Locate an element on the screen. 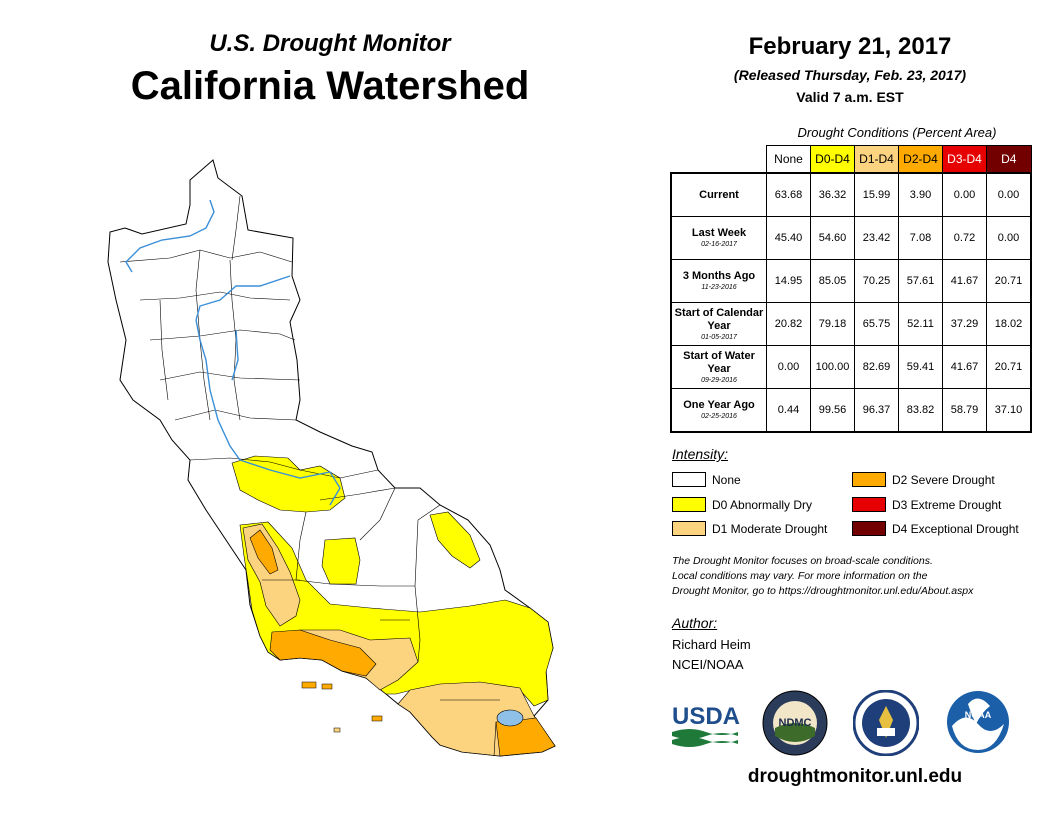 Image resolution: width=1056 pixels, height=816 pixels. table-cell: 100.00 is located at coordinates (832, 367).